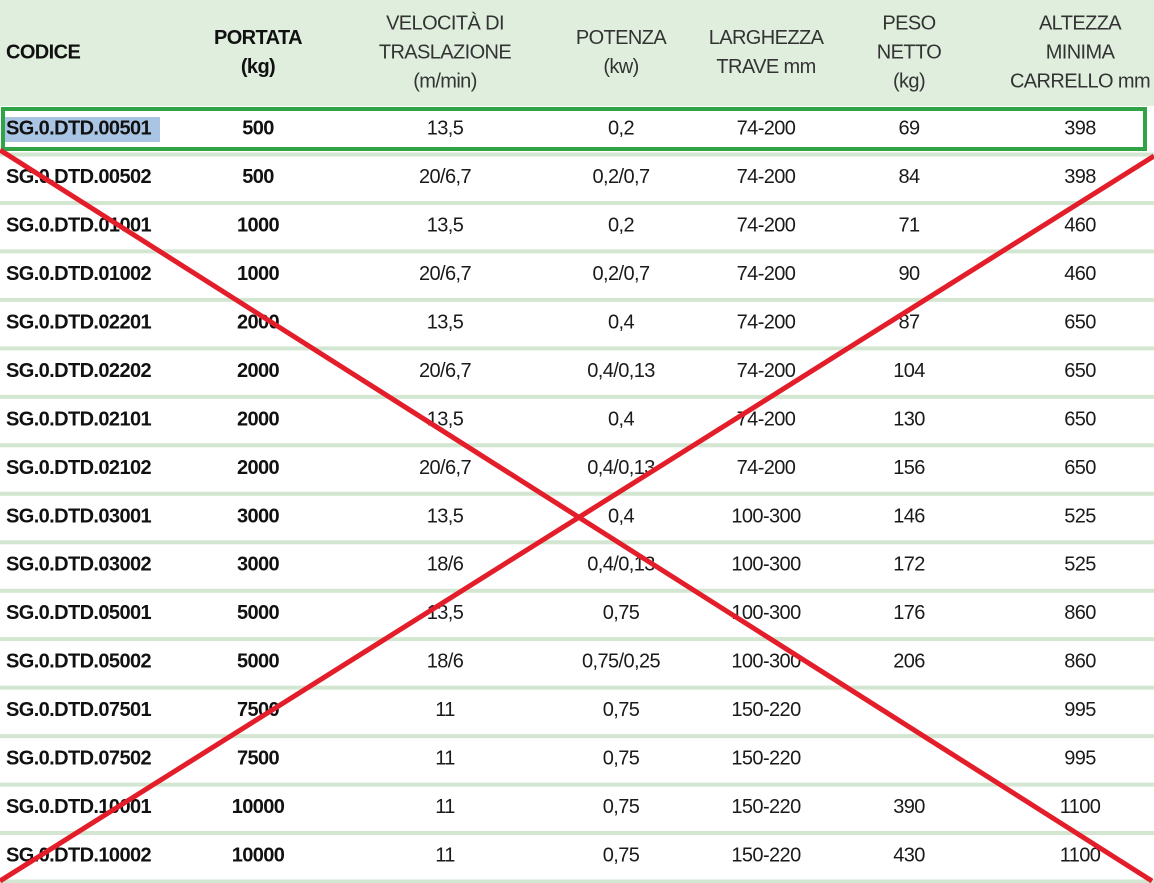 The width and height of the screenshot is (1154, 883). I want to click on table-cell: SG.0.DTD.03001, so click(78, 516).